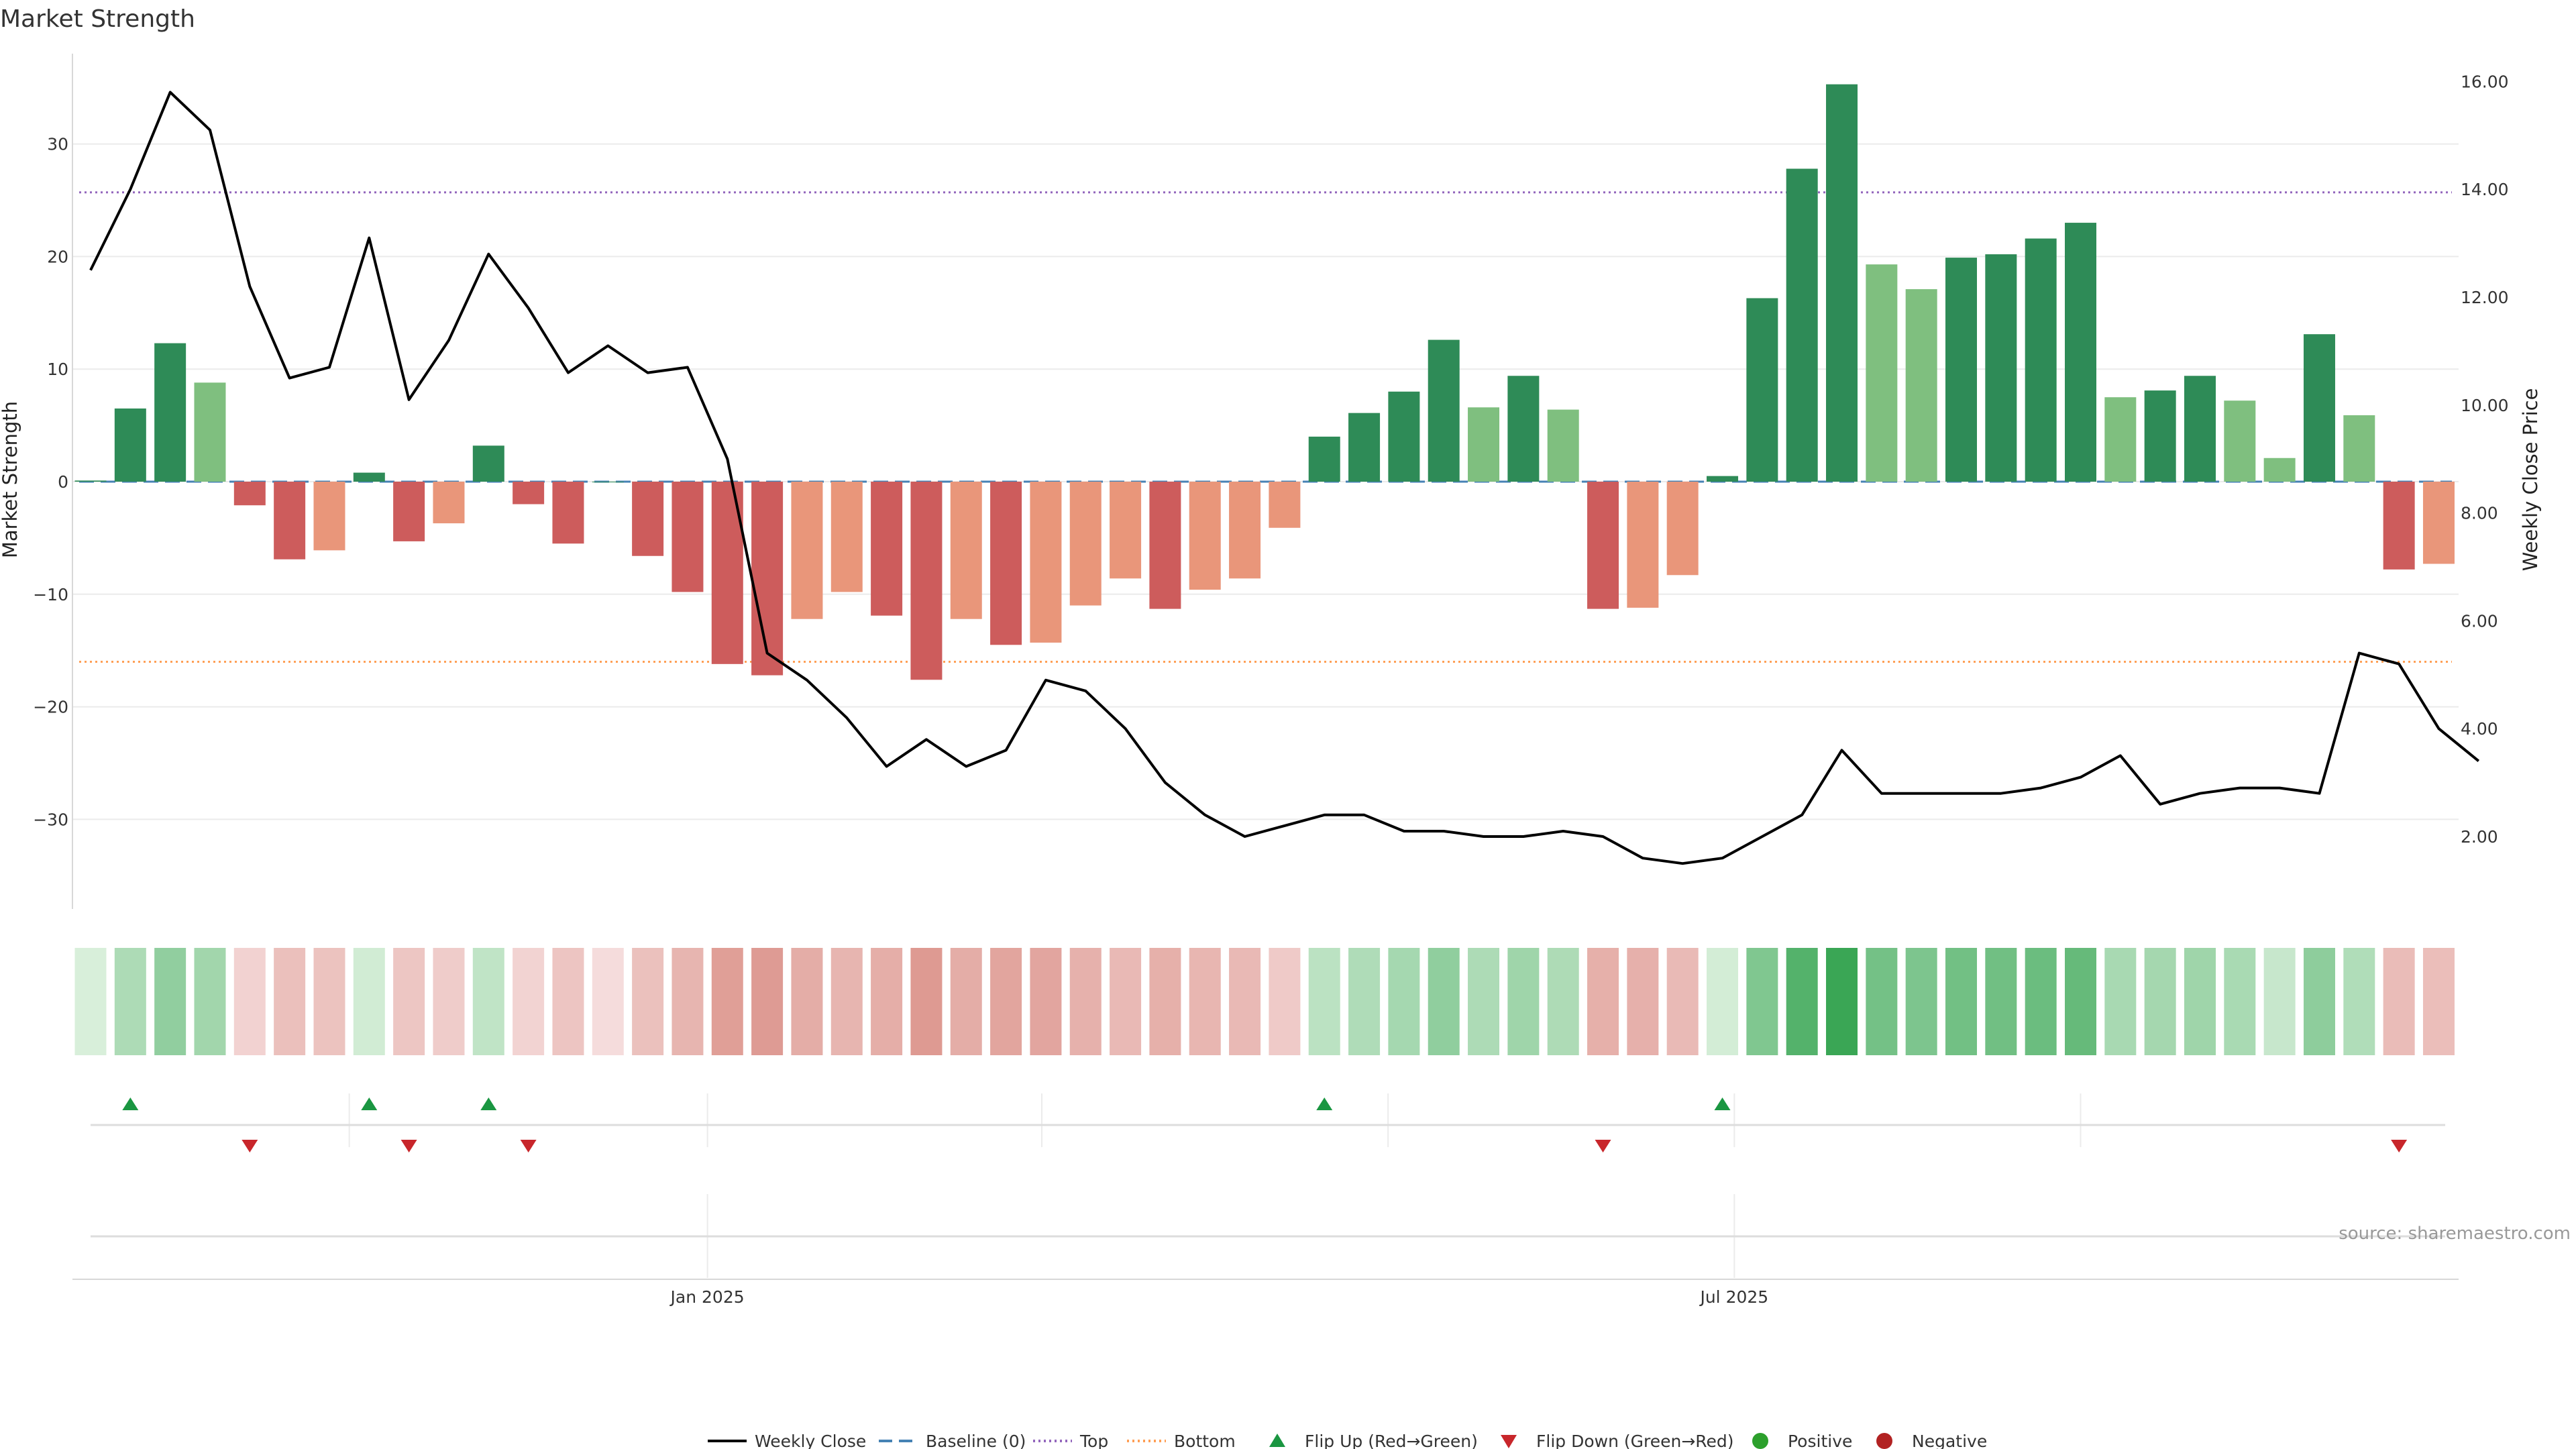  Describe the element at coordinates (2485, 81) in the screenshot. I see `y-right-tick-label: 16.00` at that location.